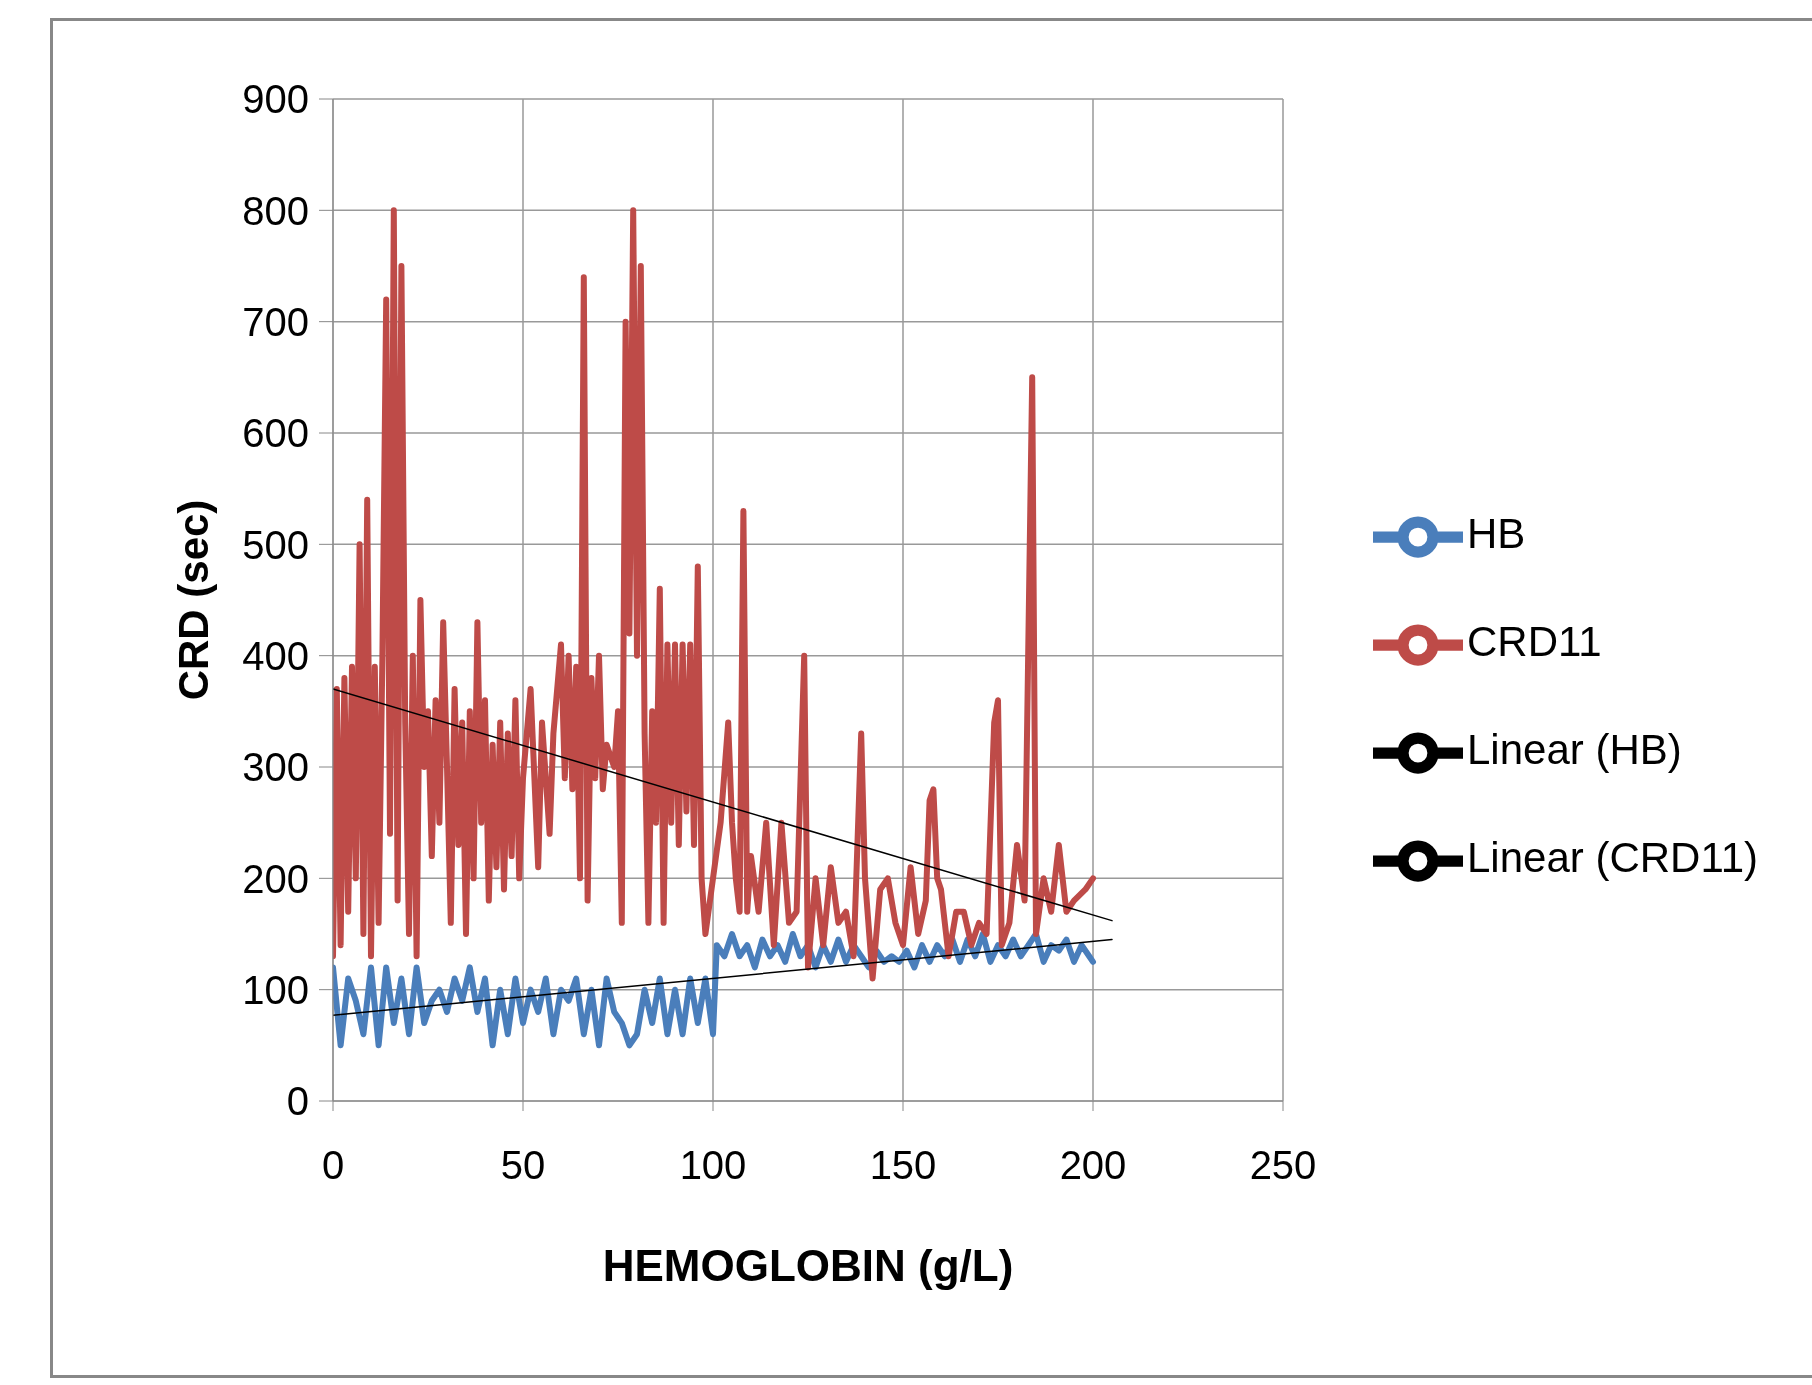  I want to click on legend-label: Linear (CRD11), so click(1612, 857).